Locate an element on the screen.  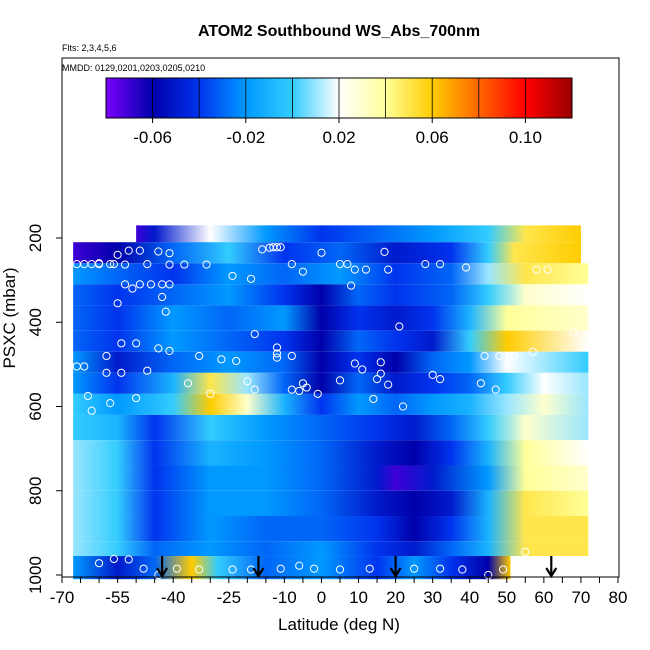
y-tick-label: 800 is located at coordinates (35, 491).